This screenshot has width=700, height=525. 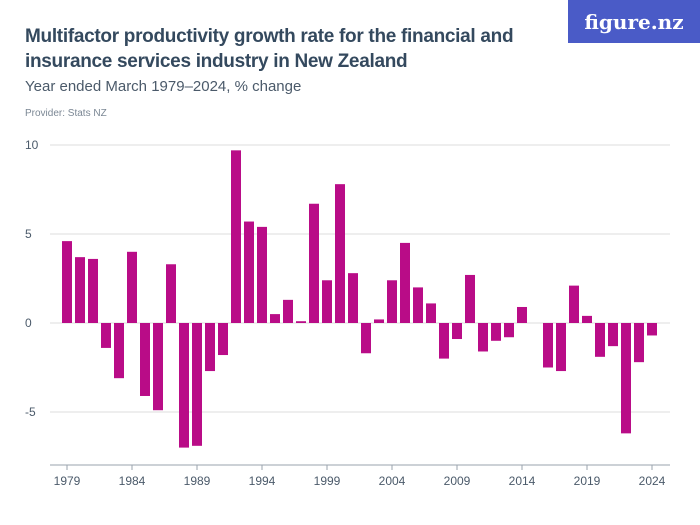 I want to click on bar-1979, so click(x=67, y=282).